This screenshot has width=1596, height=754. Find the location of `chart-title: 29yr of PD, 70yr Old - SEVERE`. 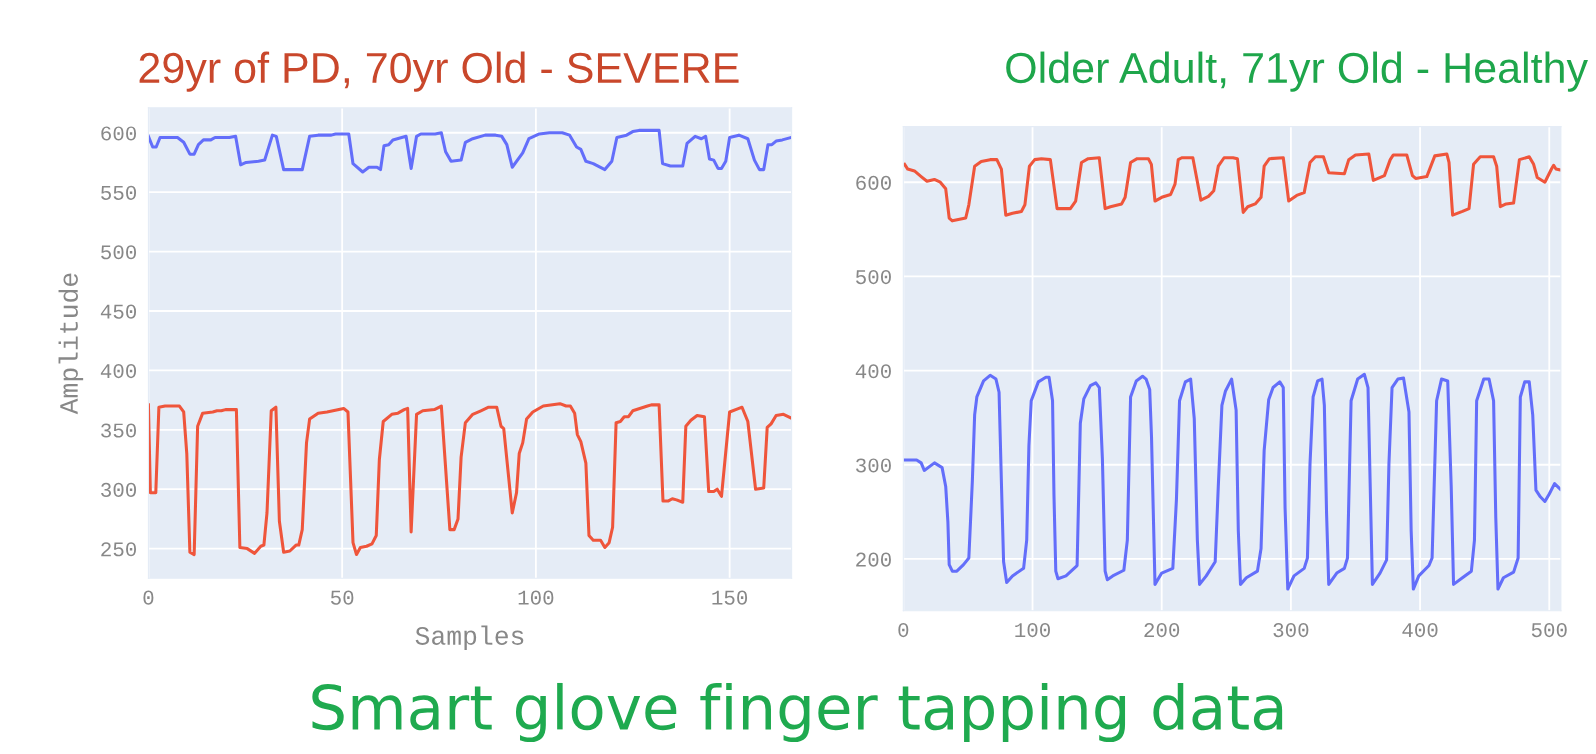

chart-title: 29yr of PD, 70yr Old - SEVERE is located at coordinates (439, 71).